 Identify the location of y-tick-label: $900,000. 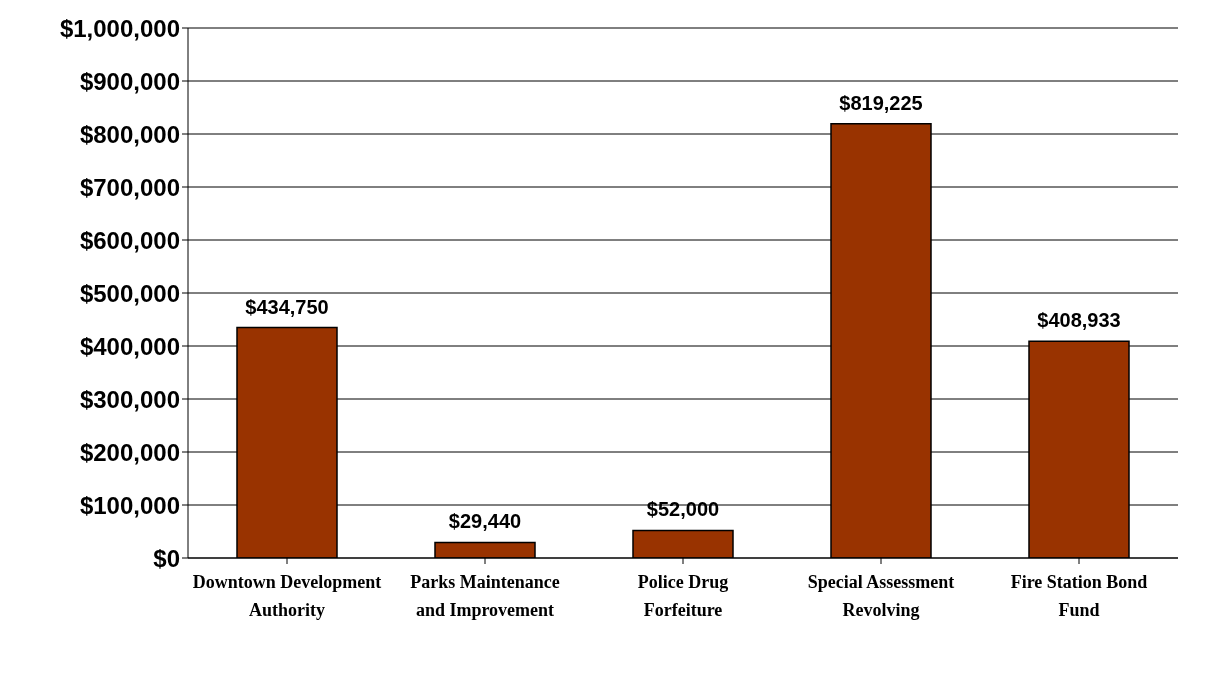
(129, 81).